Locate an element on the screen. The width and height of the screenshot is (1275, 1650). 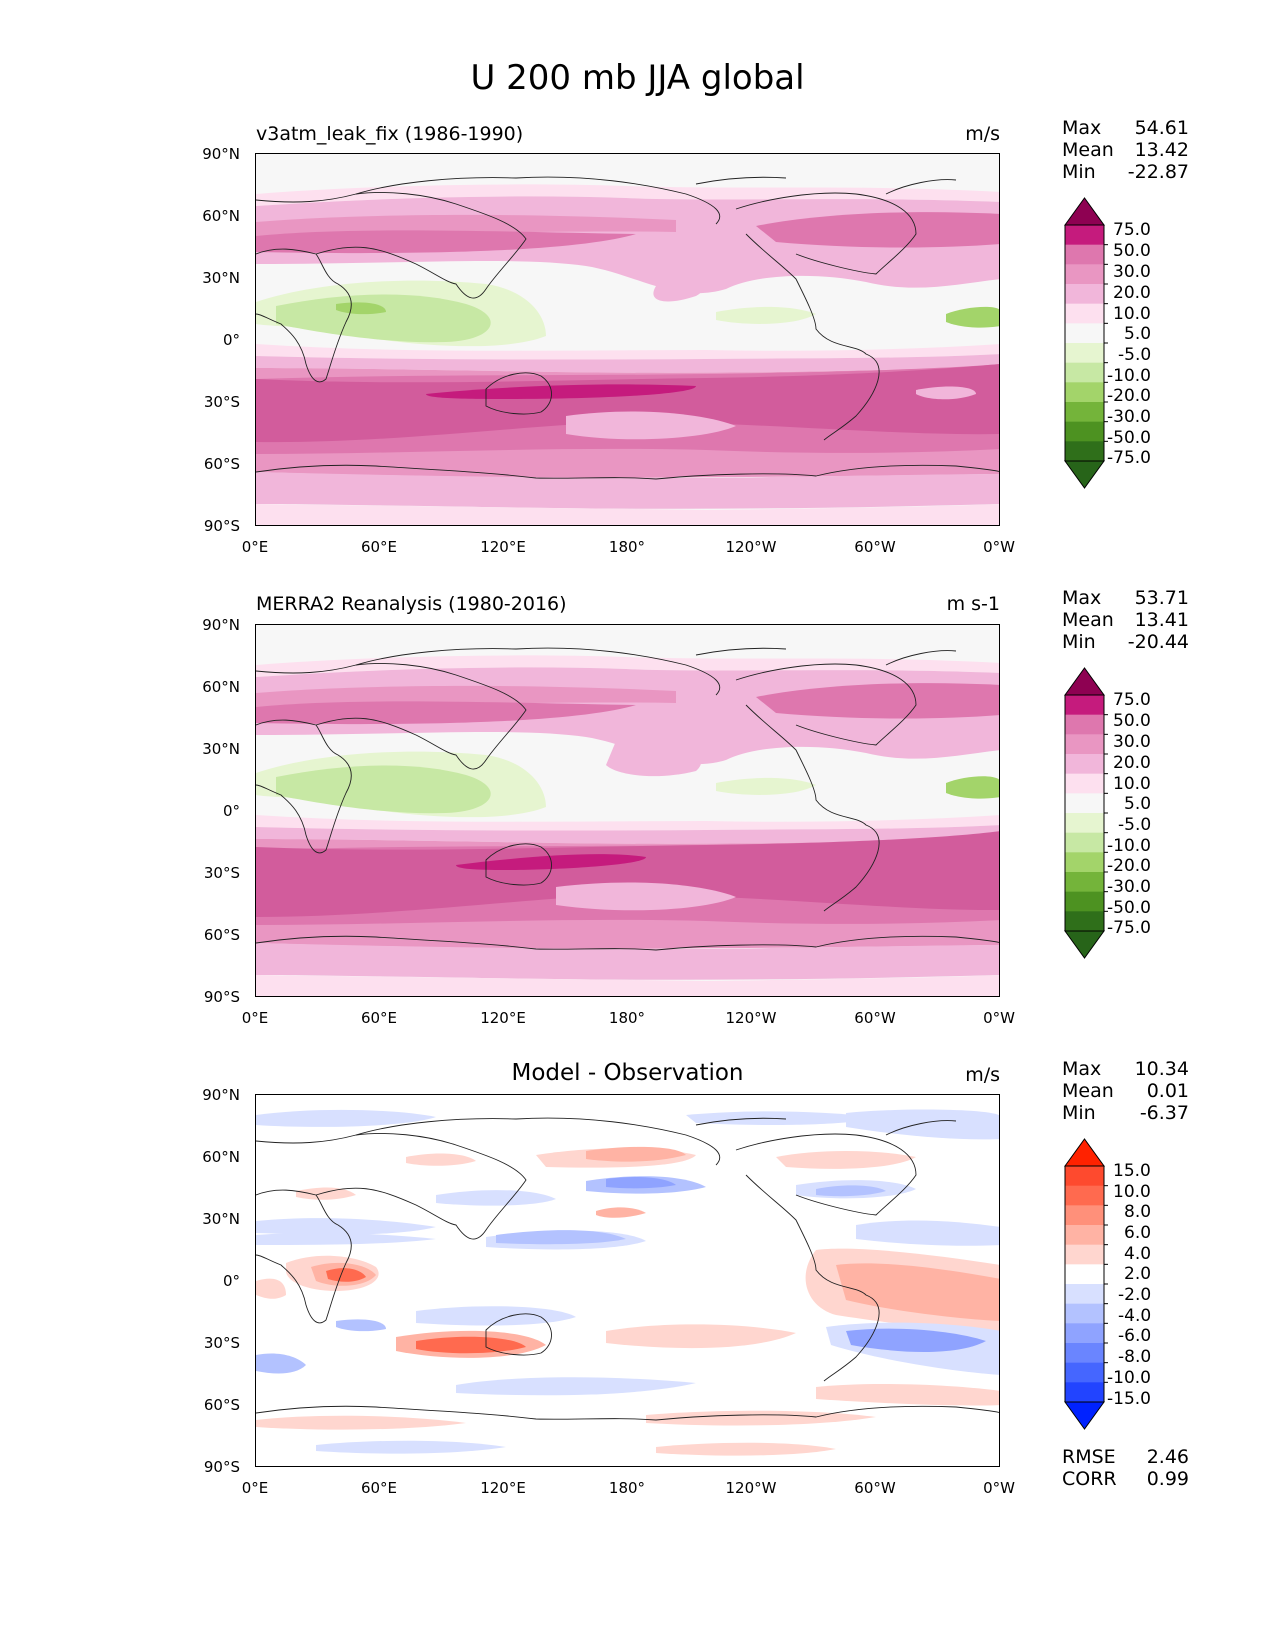
figure-title: U 200 mb JJA global is located at coordinates (637, 78).